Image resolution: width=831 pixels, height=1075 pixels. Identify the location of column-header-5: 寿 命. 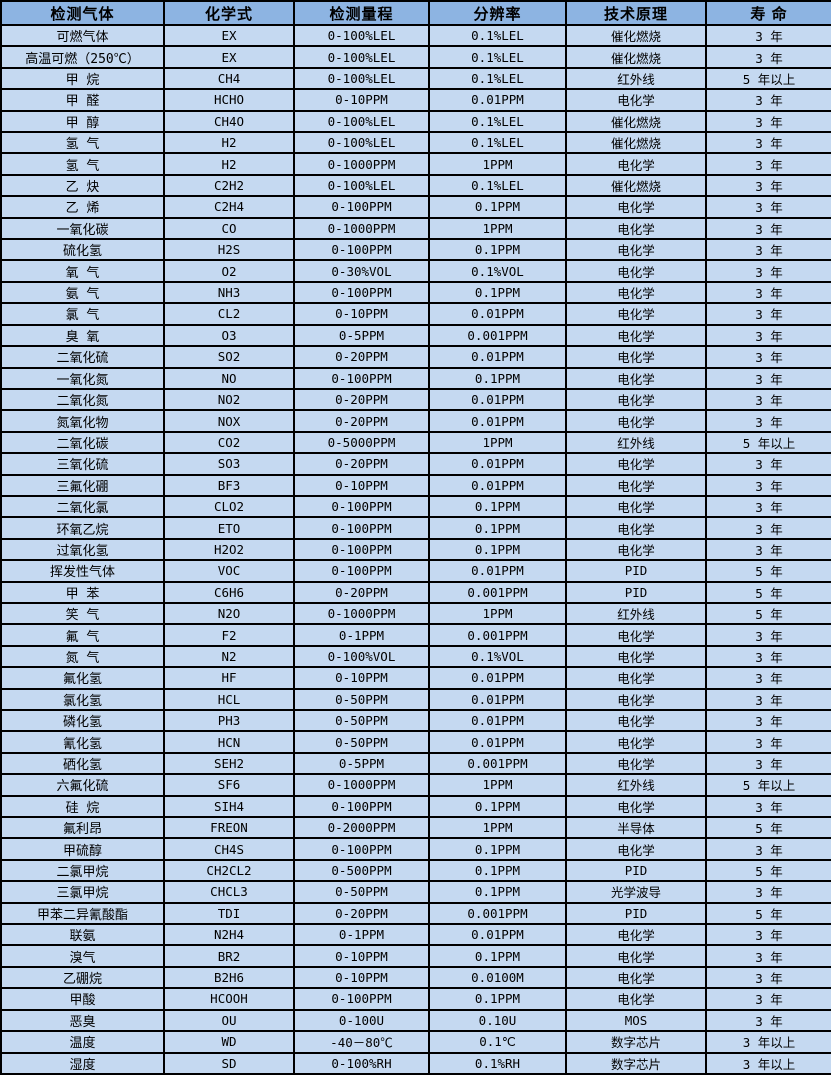
(768, 13).